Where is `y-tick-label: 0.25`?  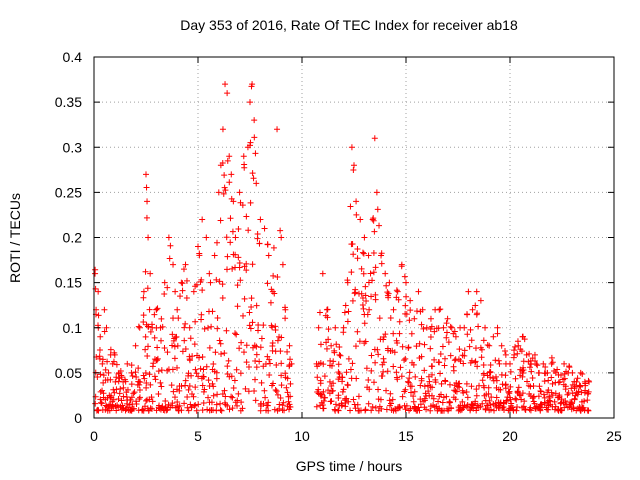
y-tick-label: 0.25 is located at coordinates (68, 192).